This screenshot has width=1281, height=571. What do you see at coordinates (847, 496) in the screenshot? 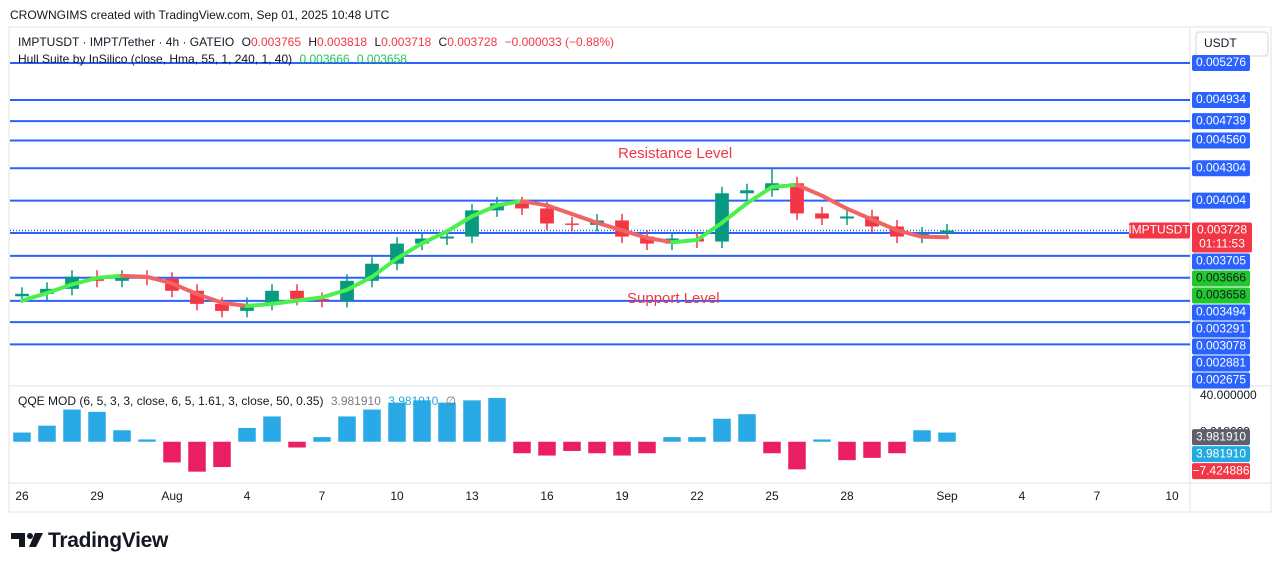
I see `x-tick-label: 28` at bounding box center [847, 496].